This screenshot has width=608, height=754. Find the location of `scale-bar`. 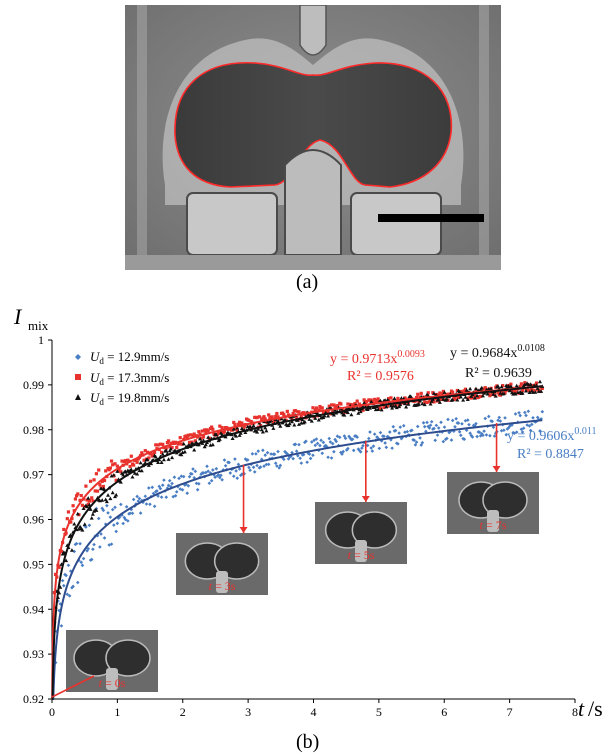

scale-bar is located at coordinates (431, 218).